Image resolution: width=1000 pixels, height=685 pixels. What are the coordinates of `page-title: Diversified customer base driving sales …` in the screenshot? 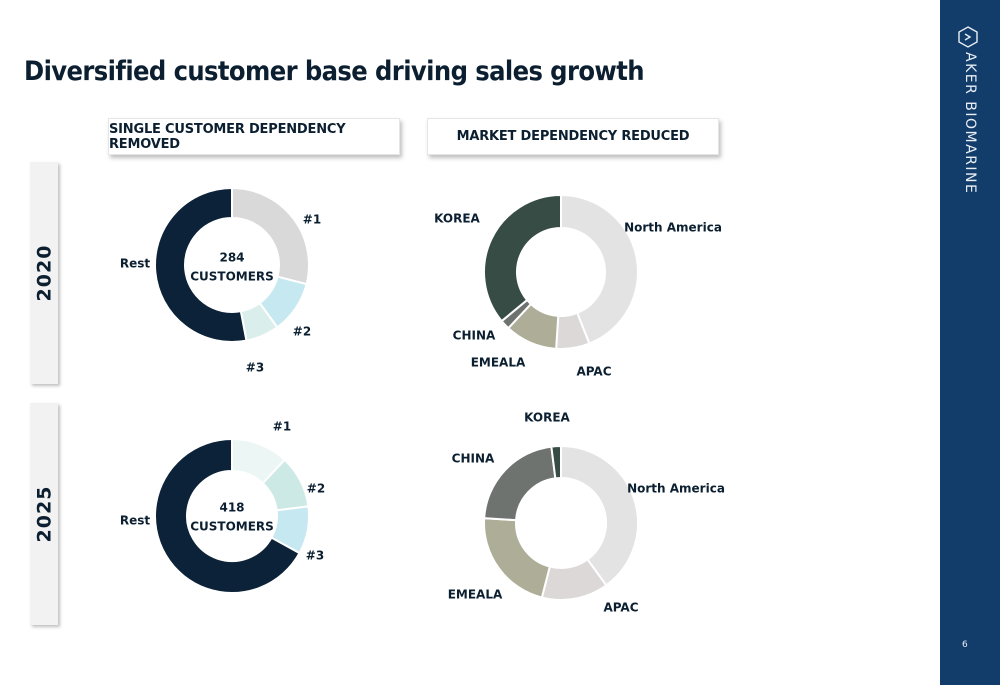 It's located at (334, 71).